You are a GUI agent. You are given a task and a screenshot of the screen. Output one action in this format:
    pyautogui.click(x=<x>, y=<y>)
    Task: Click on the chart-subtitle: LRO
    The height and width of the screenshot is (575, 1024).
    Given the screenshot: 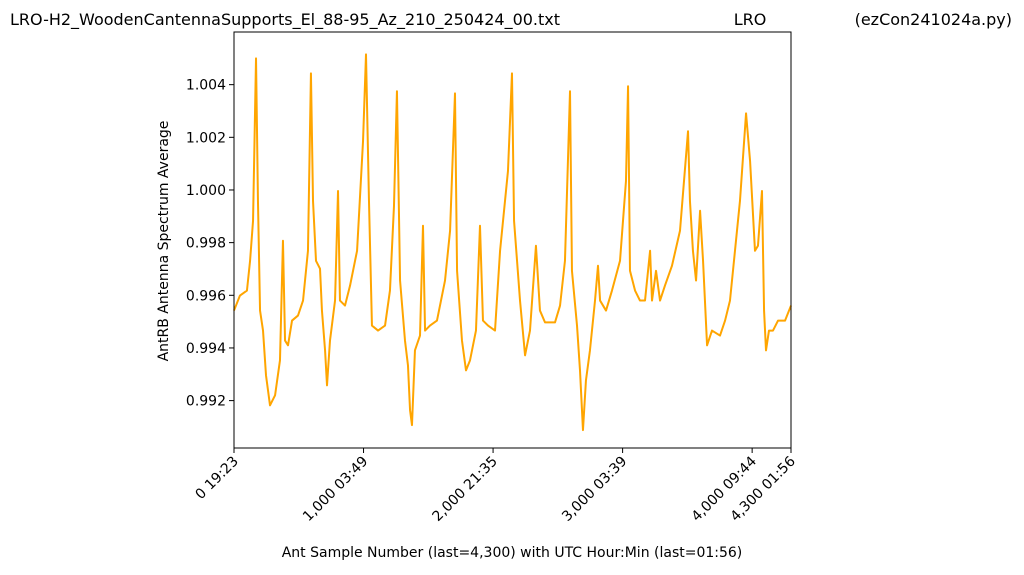 What is the action you would take?
    pyautogui.click(x=750, y=19)
    